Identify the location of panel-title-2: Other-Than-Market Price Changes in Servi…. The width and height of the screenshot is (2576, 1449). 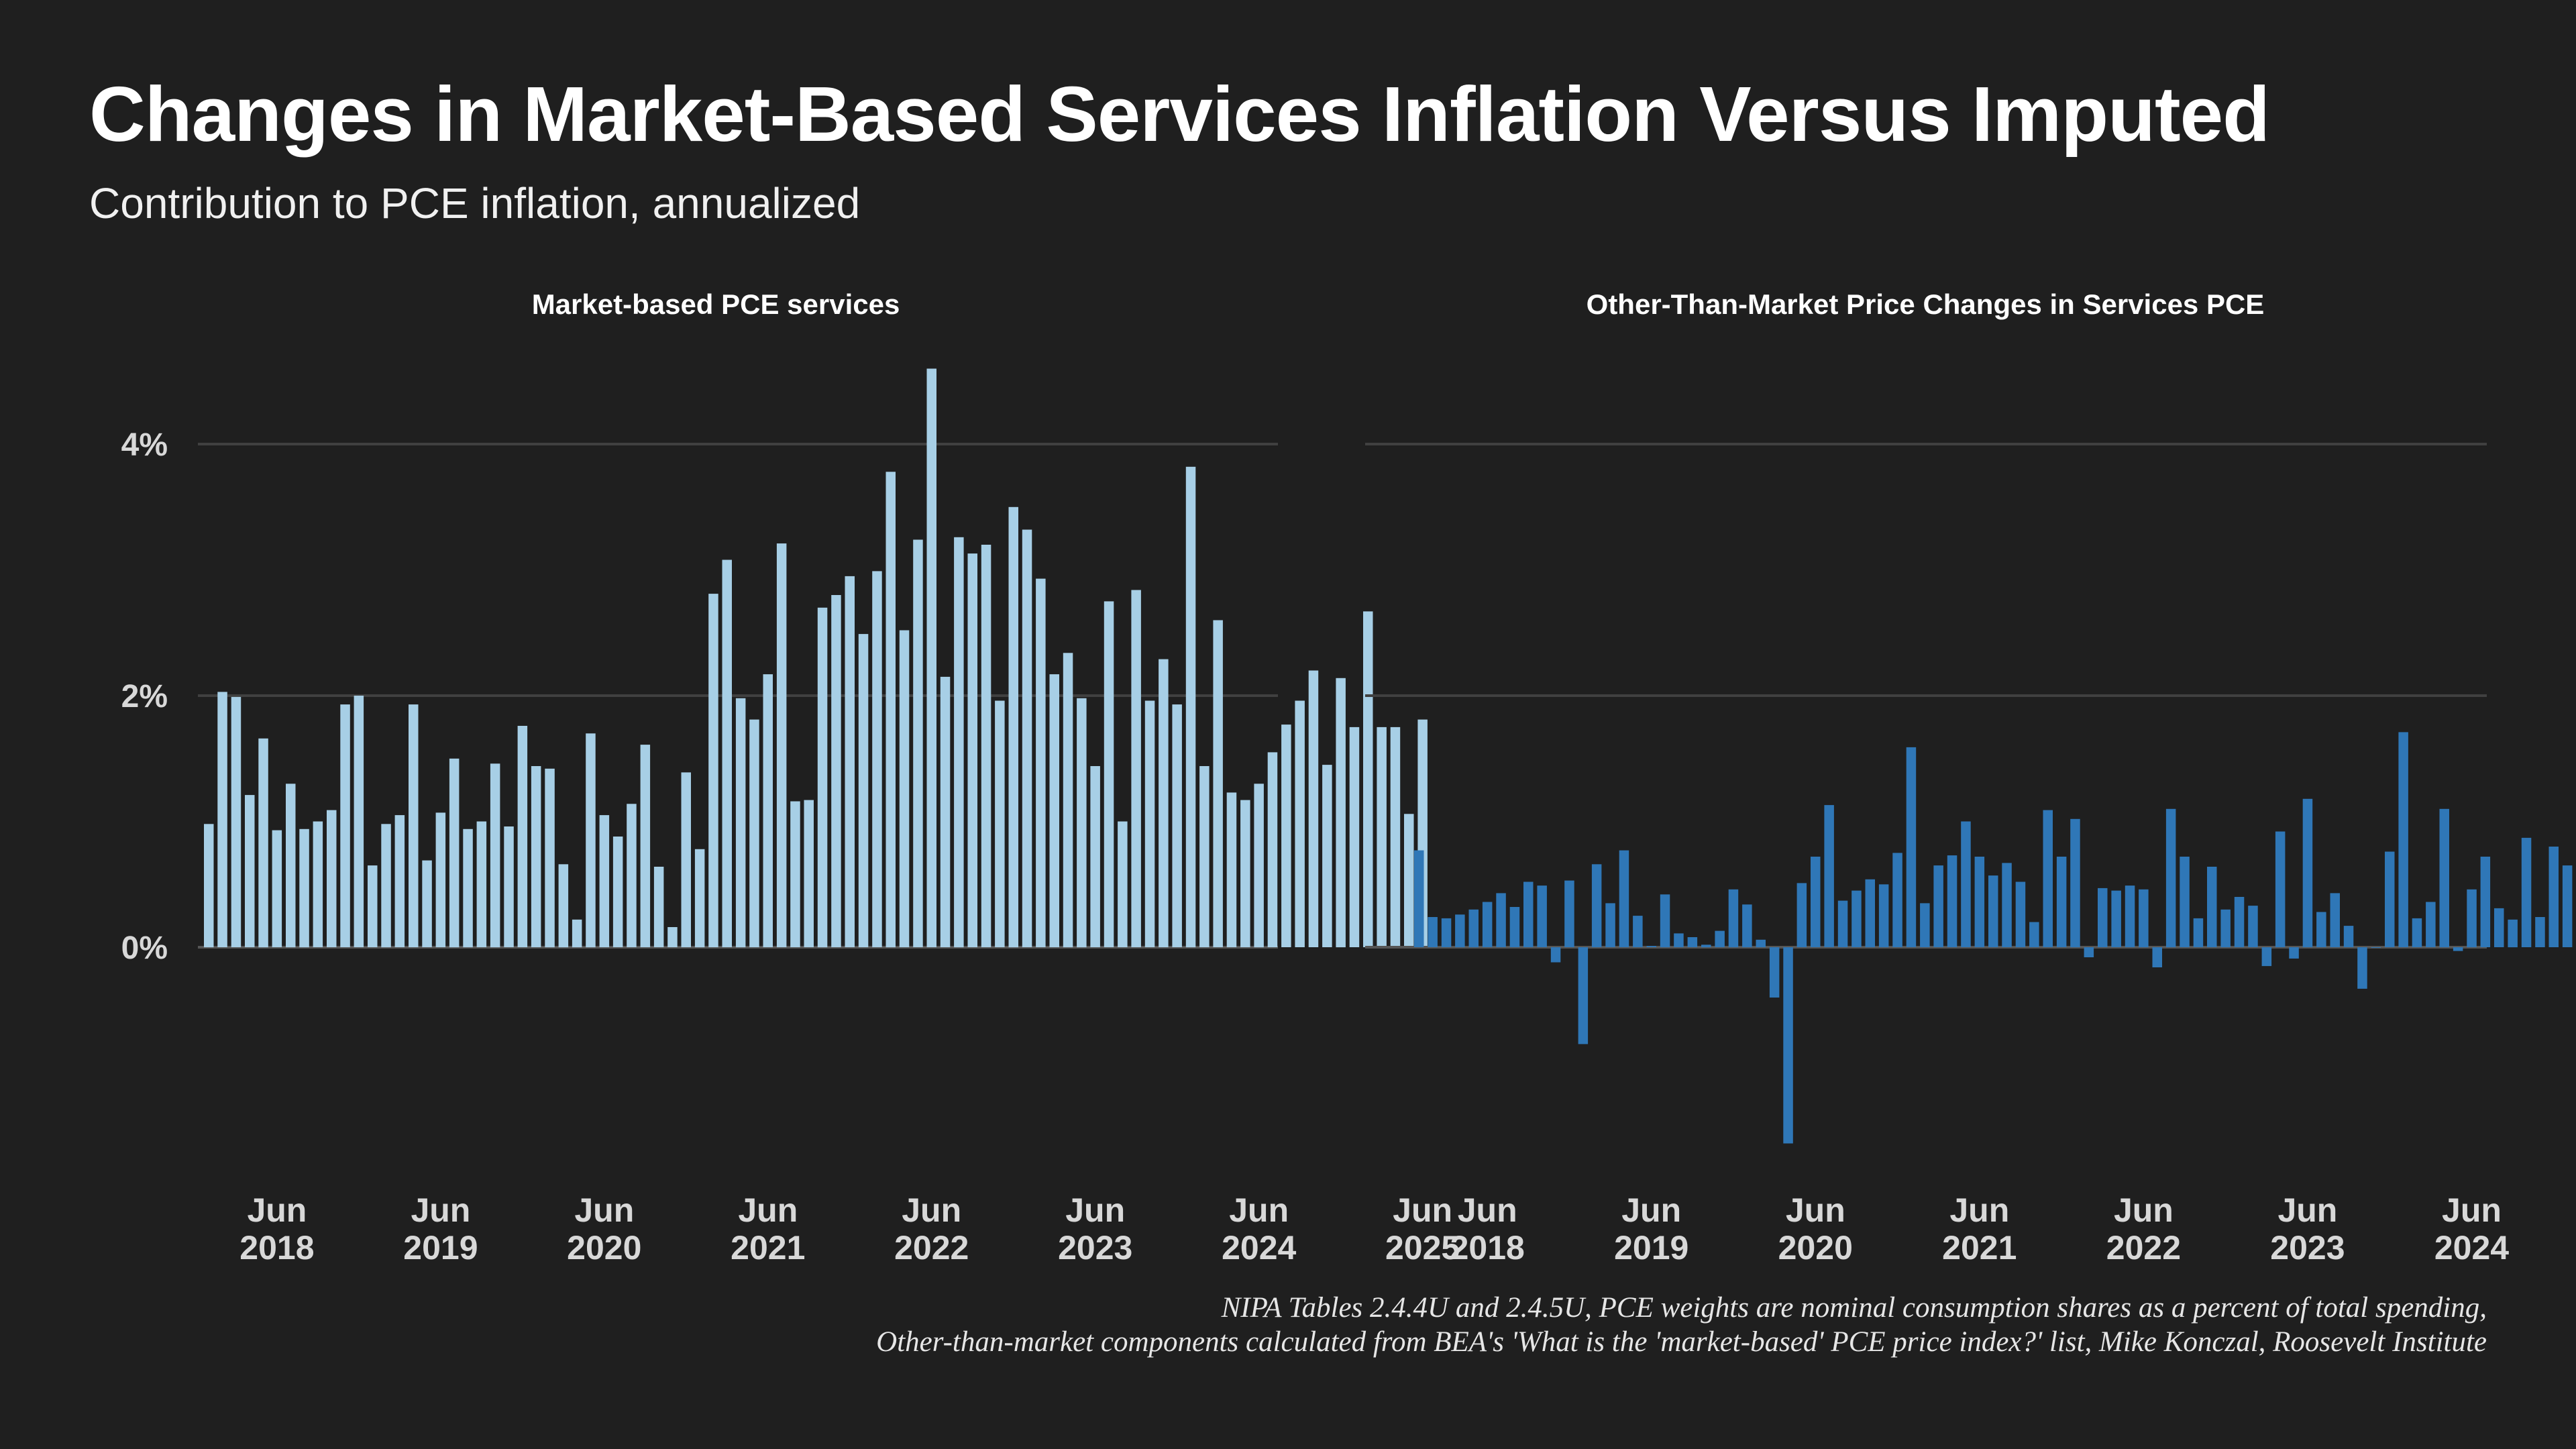
(1926, 304).